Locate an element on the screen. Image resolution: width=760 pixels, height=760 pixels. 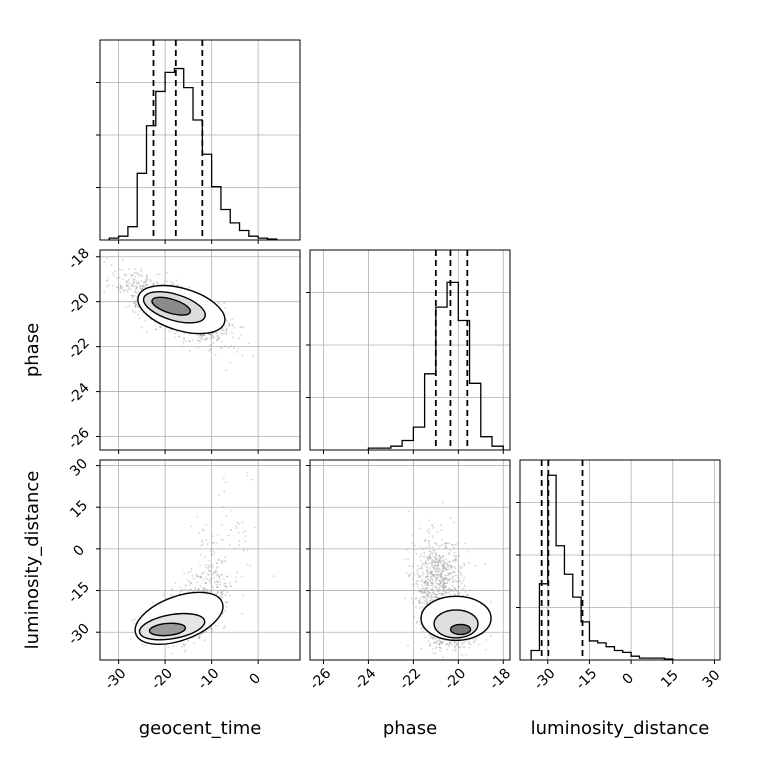
y-axis-label-luminosity_distance: luminosity_distance is located at coordinates (32, 560).